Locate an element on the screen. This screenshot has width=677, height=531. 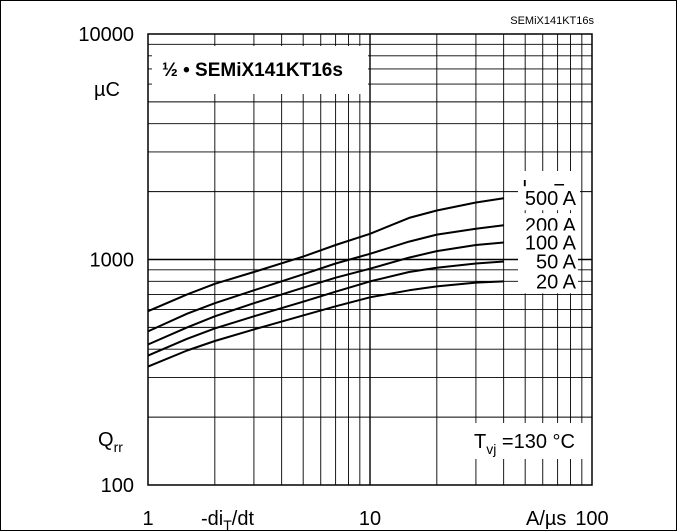
series-label: 500 A is located at coordinates (551, 199).